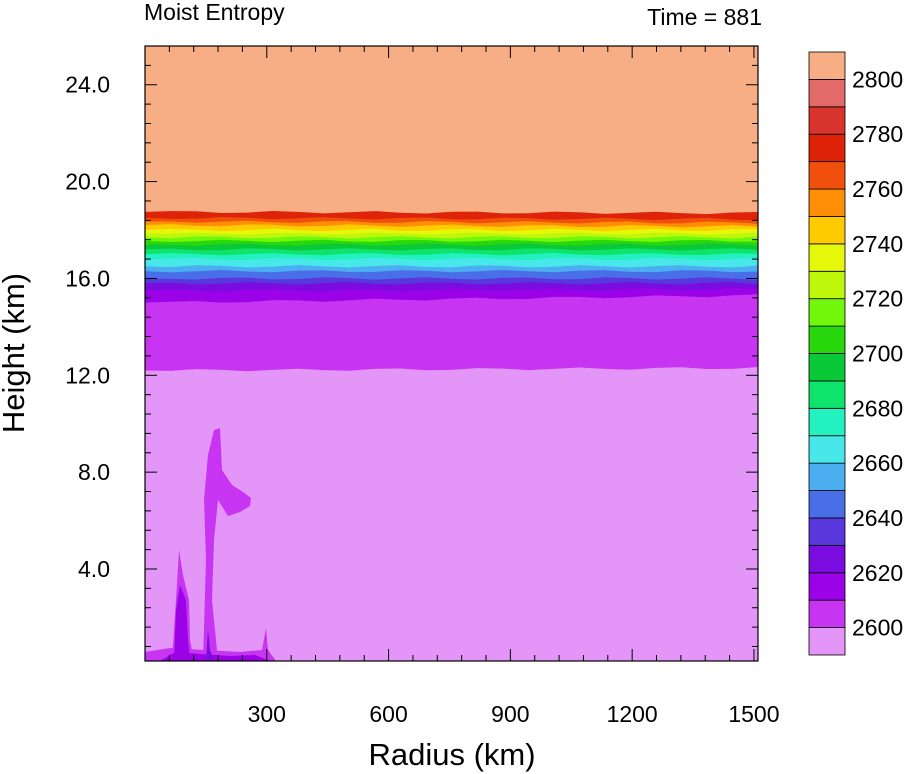 Image resolution: width=917 pixels, height=774 pixels. I want to click on colorbar-label: 2620, so click(877, 573).